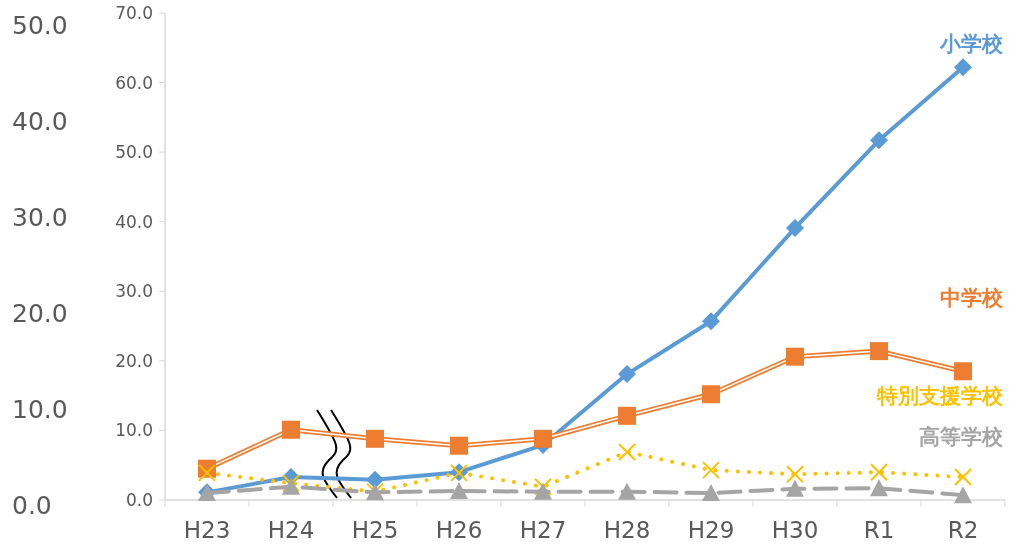 The image size is (1009, 547). What do you see at coordinates (879, 530) in the screenshot?
I see `x-tick-label: R1` at bounding box center [879, 530].